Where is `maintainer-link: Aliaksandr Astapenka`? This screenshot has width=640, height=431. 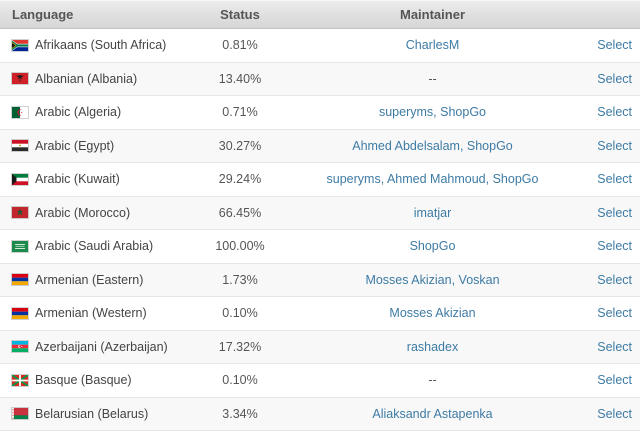
maintainer-link: Aliaksandr Astapenka is located at coordinates (432, 413).